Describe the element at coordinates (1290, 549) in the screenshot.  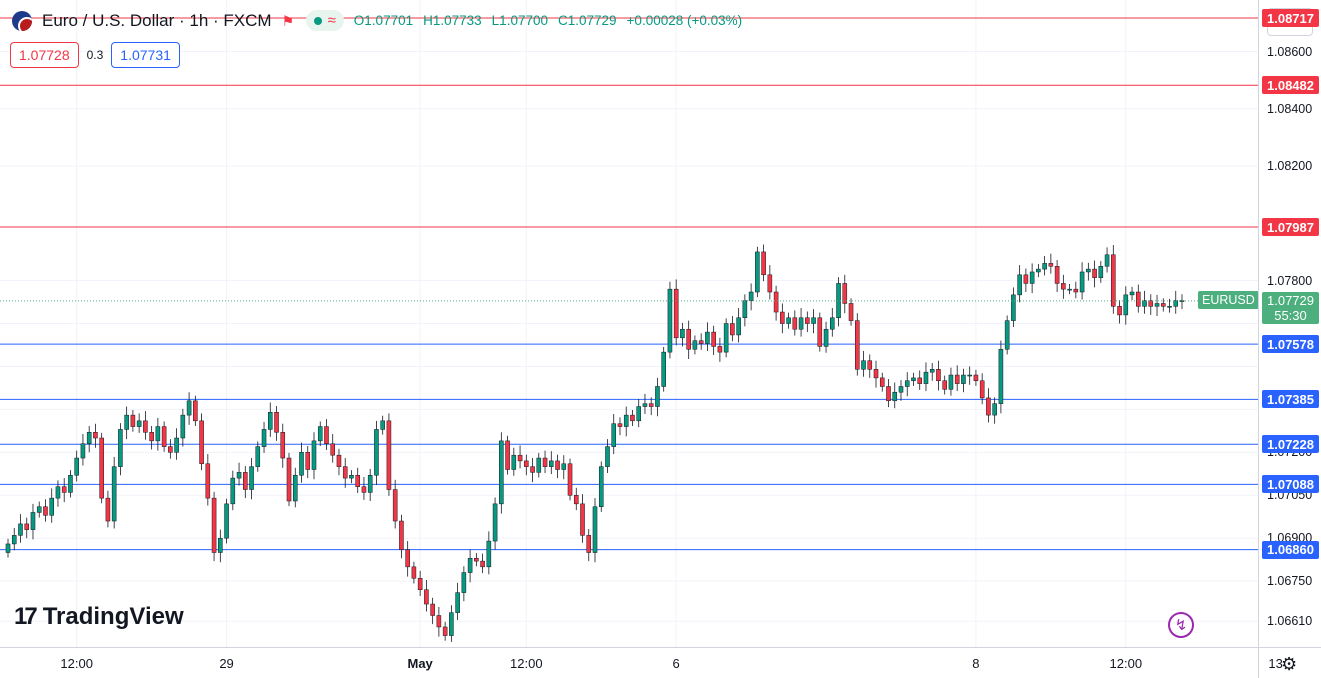
I see `support-price-badge: 1.06860` at that location.